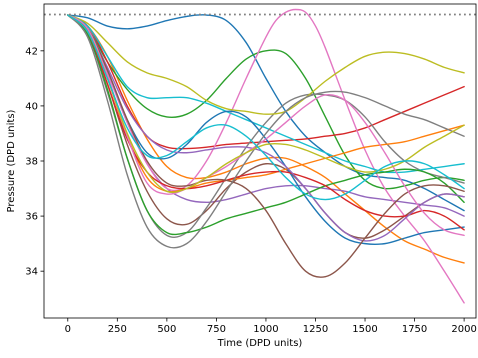  I want to click on x-tick-label: 250, so click(117, 329).